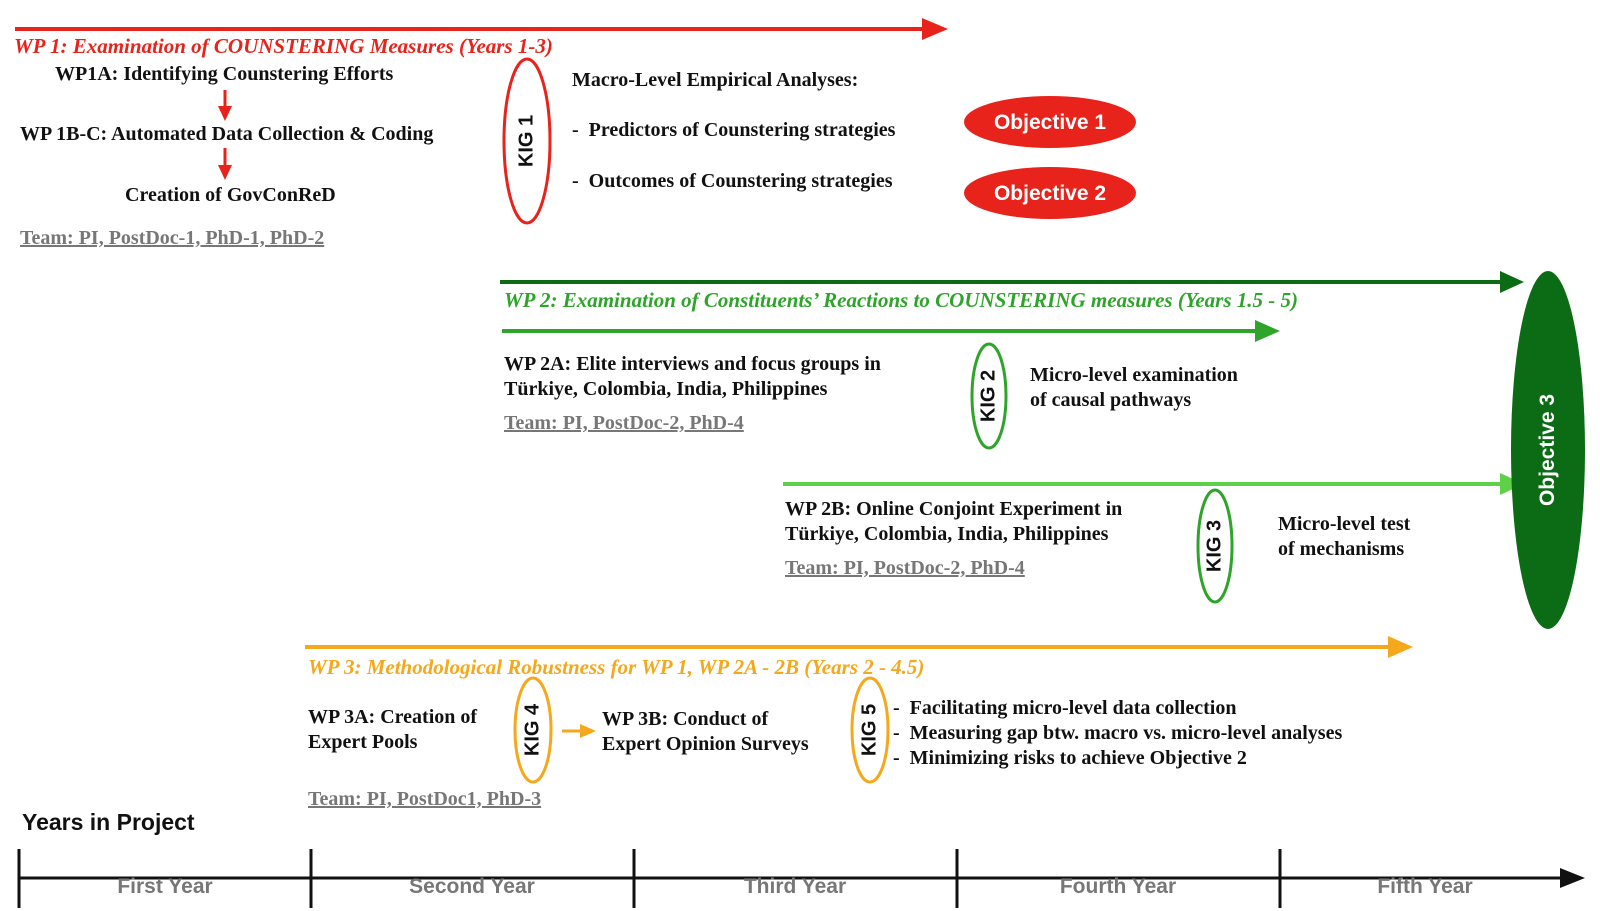 The image size is (1600, 911). I want to click on objective-2-badge, so click(1050, 193).